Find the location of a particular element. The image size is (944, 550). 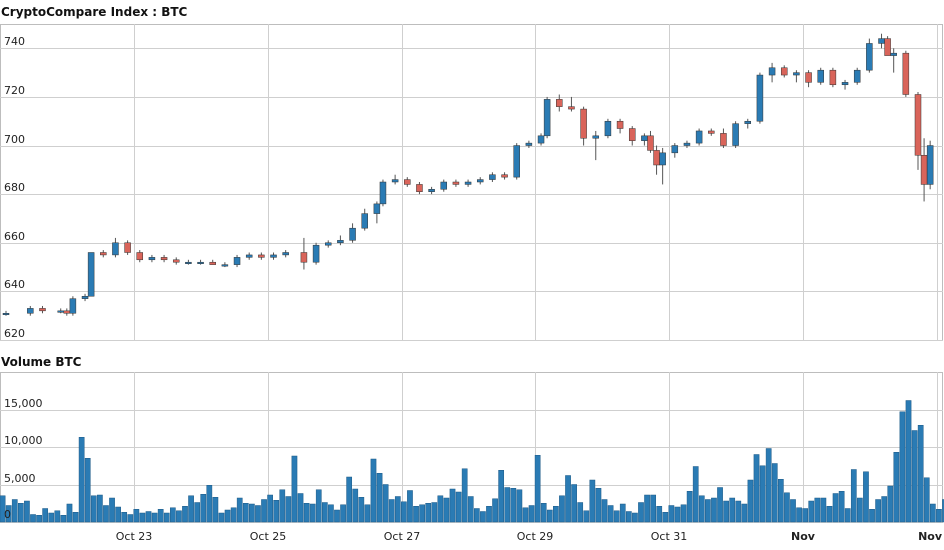

volume-y-tick-label: 10,000 is located at coordinates (23, 440).